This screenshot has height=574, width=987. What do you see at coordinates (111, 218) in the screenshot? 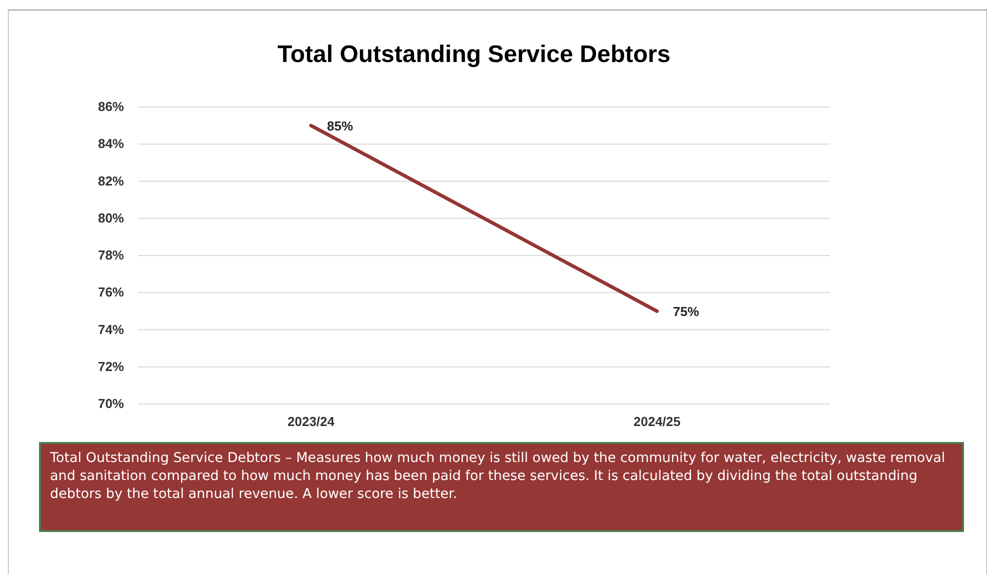
I see `y-tick-label: 80%` at bounding box center [111, 218].